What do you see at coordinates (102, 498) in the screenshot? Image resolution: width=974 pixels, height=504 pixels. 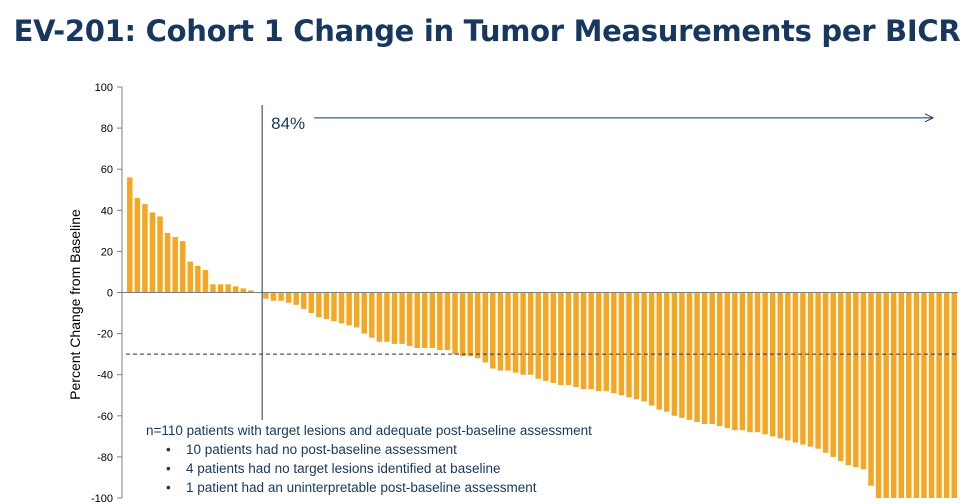 I see `y-tick-label: -100` at bounding box center [102, 498].